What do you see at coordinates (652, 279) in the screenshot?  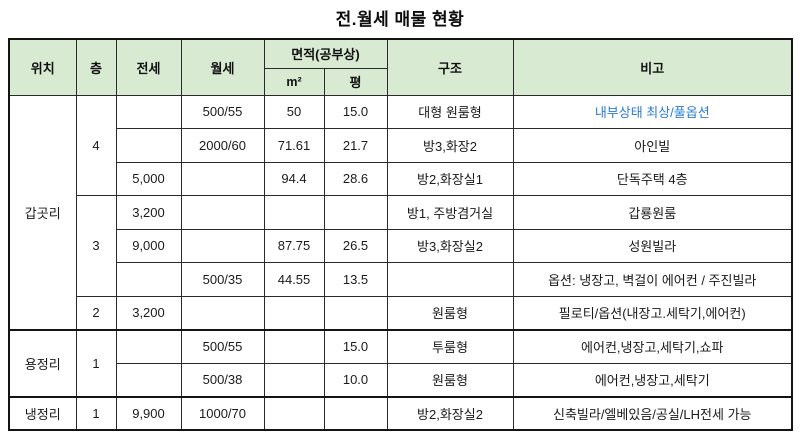 I see `remark-cell: 옵션: 냉장고, 벽걸이 에어컨 / 주진빌라` at bounding box center [652, 279].